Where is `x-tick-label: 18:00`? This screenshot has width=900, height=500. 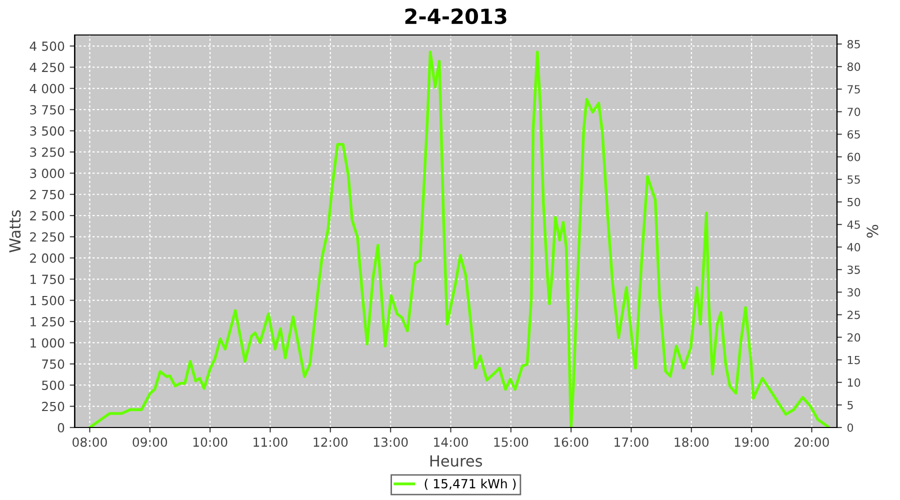 x-tick-label: 18:00 is located at coordinates (691, 442).